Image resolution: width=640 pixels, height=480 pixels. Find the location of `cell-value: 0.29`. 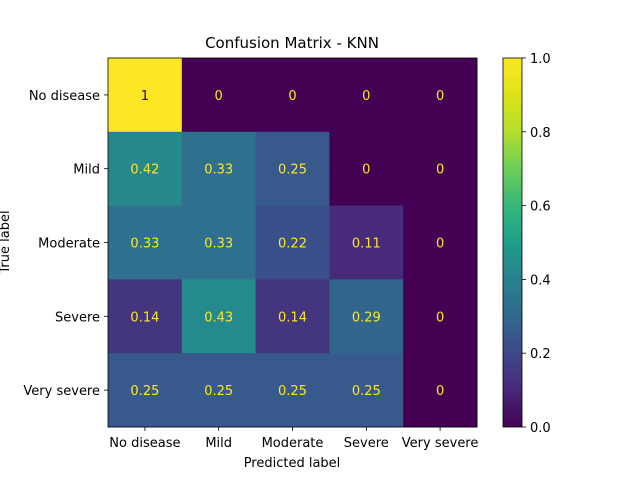

cell-value: 0.29 is located at coordinates (366, 317).